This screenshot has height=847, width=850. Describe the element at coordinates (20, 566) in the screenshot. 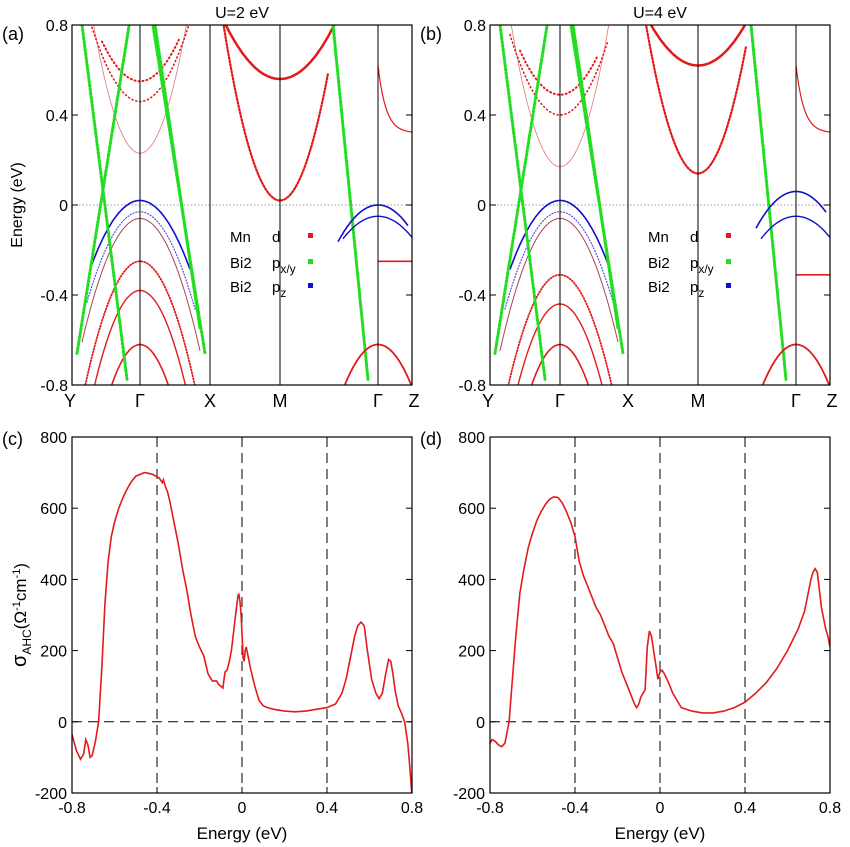

I see `y-axis-label-part: )` at that location.